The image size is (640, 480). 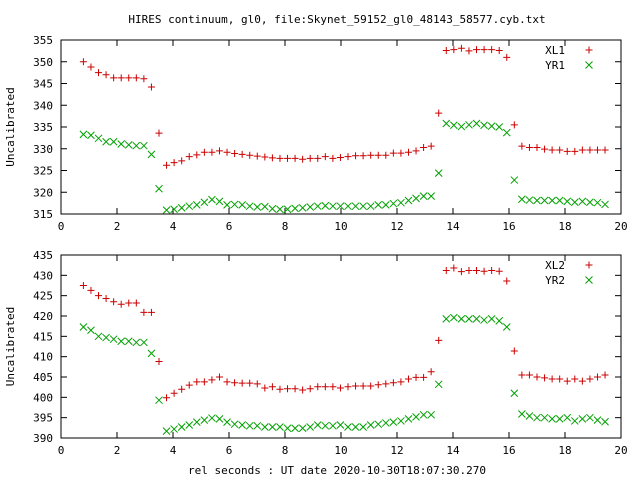 What do you see at coordinates (173, 450) in the screenshot?
I see `x-tick-label: 4` at bounding box center [173, 450].